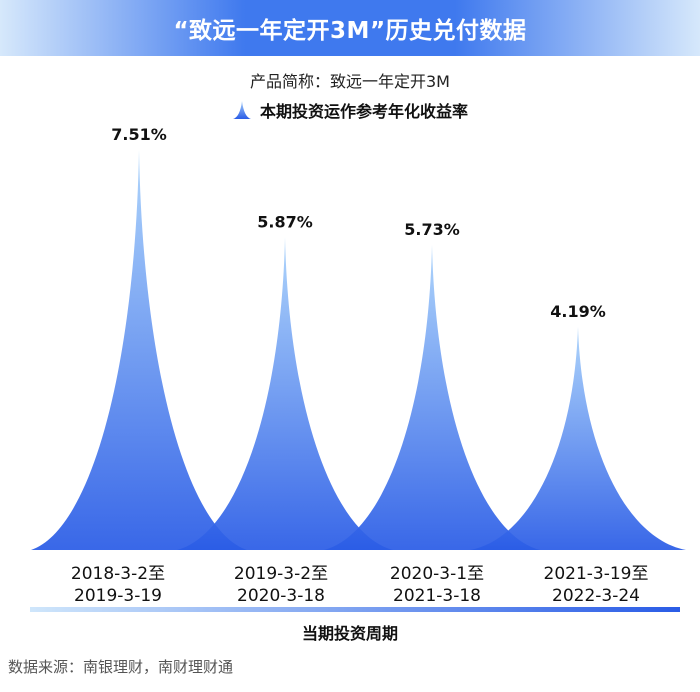  Describe the element at coordinates (349, 633) in the screenshot. I see `x-axis-title: 当期投资周期` at that location.